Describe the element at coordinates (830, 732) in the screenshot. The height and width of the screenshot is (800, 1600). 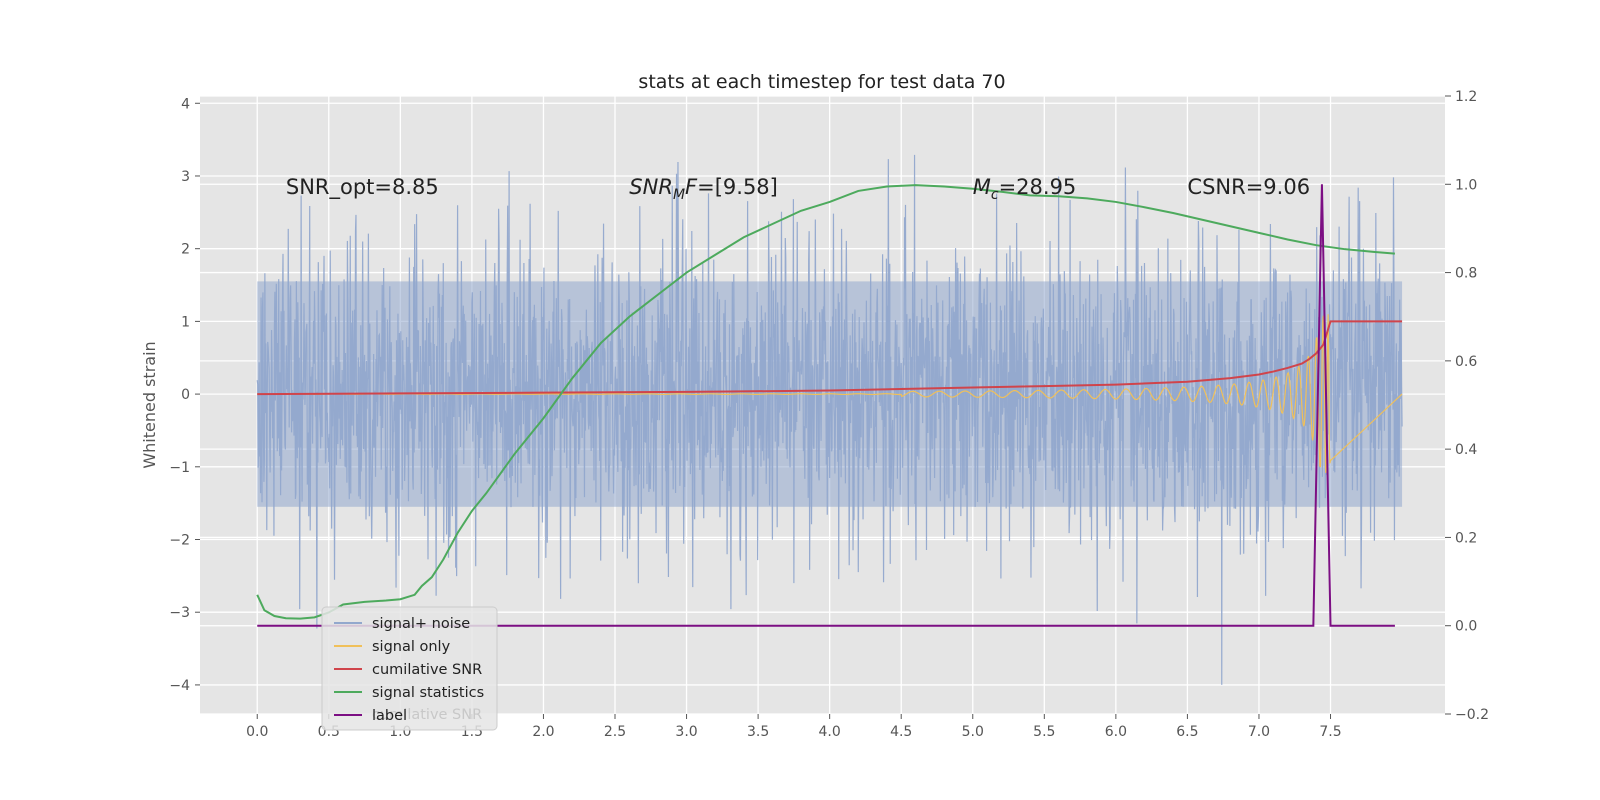
I see `x-tick-label: 4.0` at that location.